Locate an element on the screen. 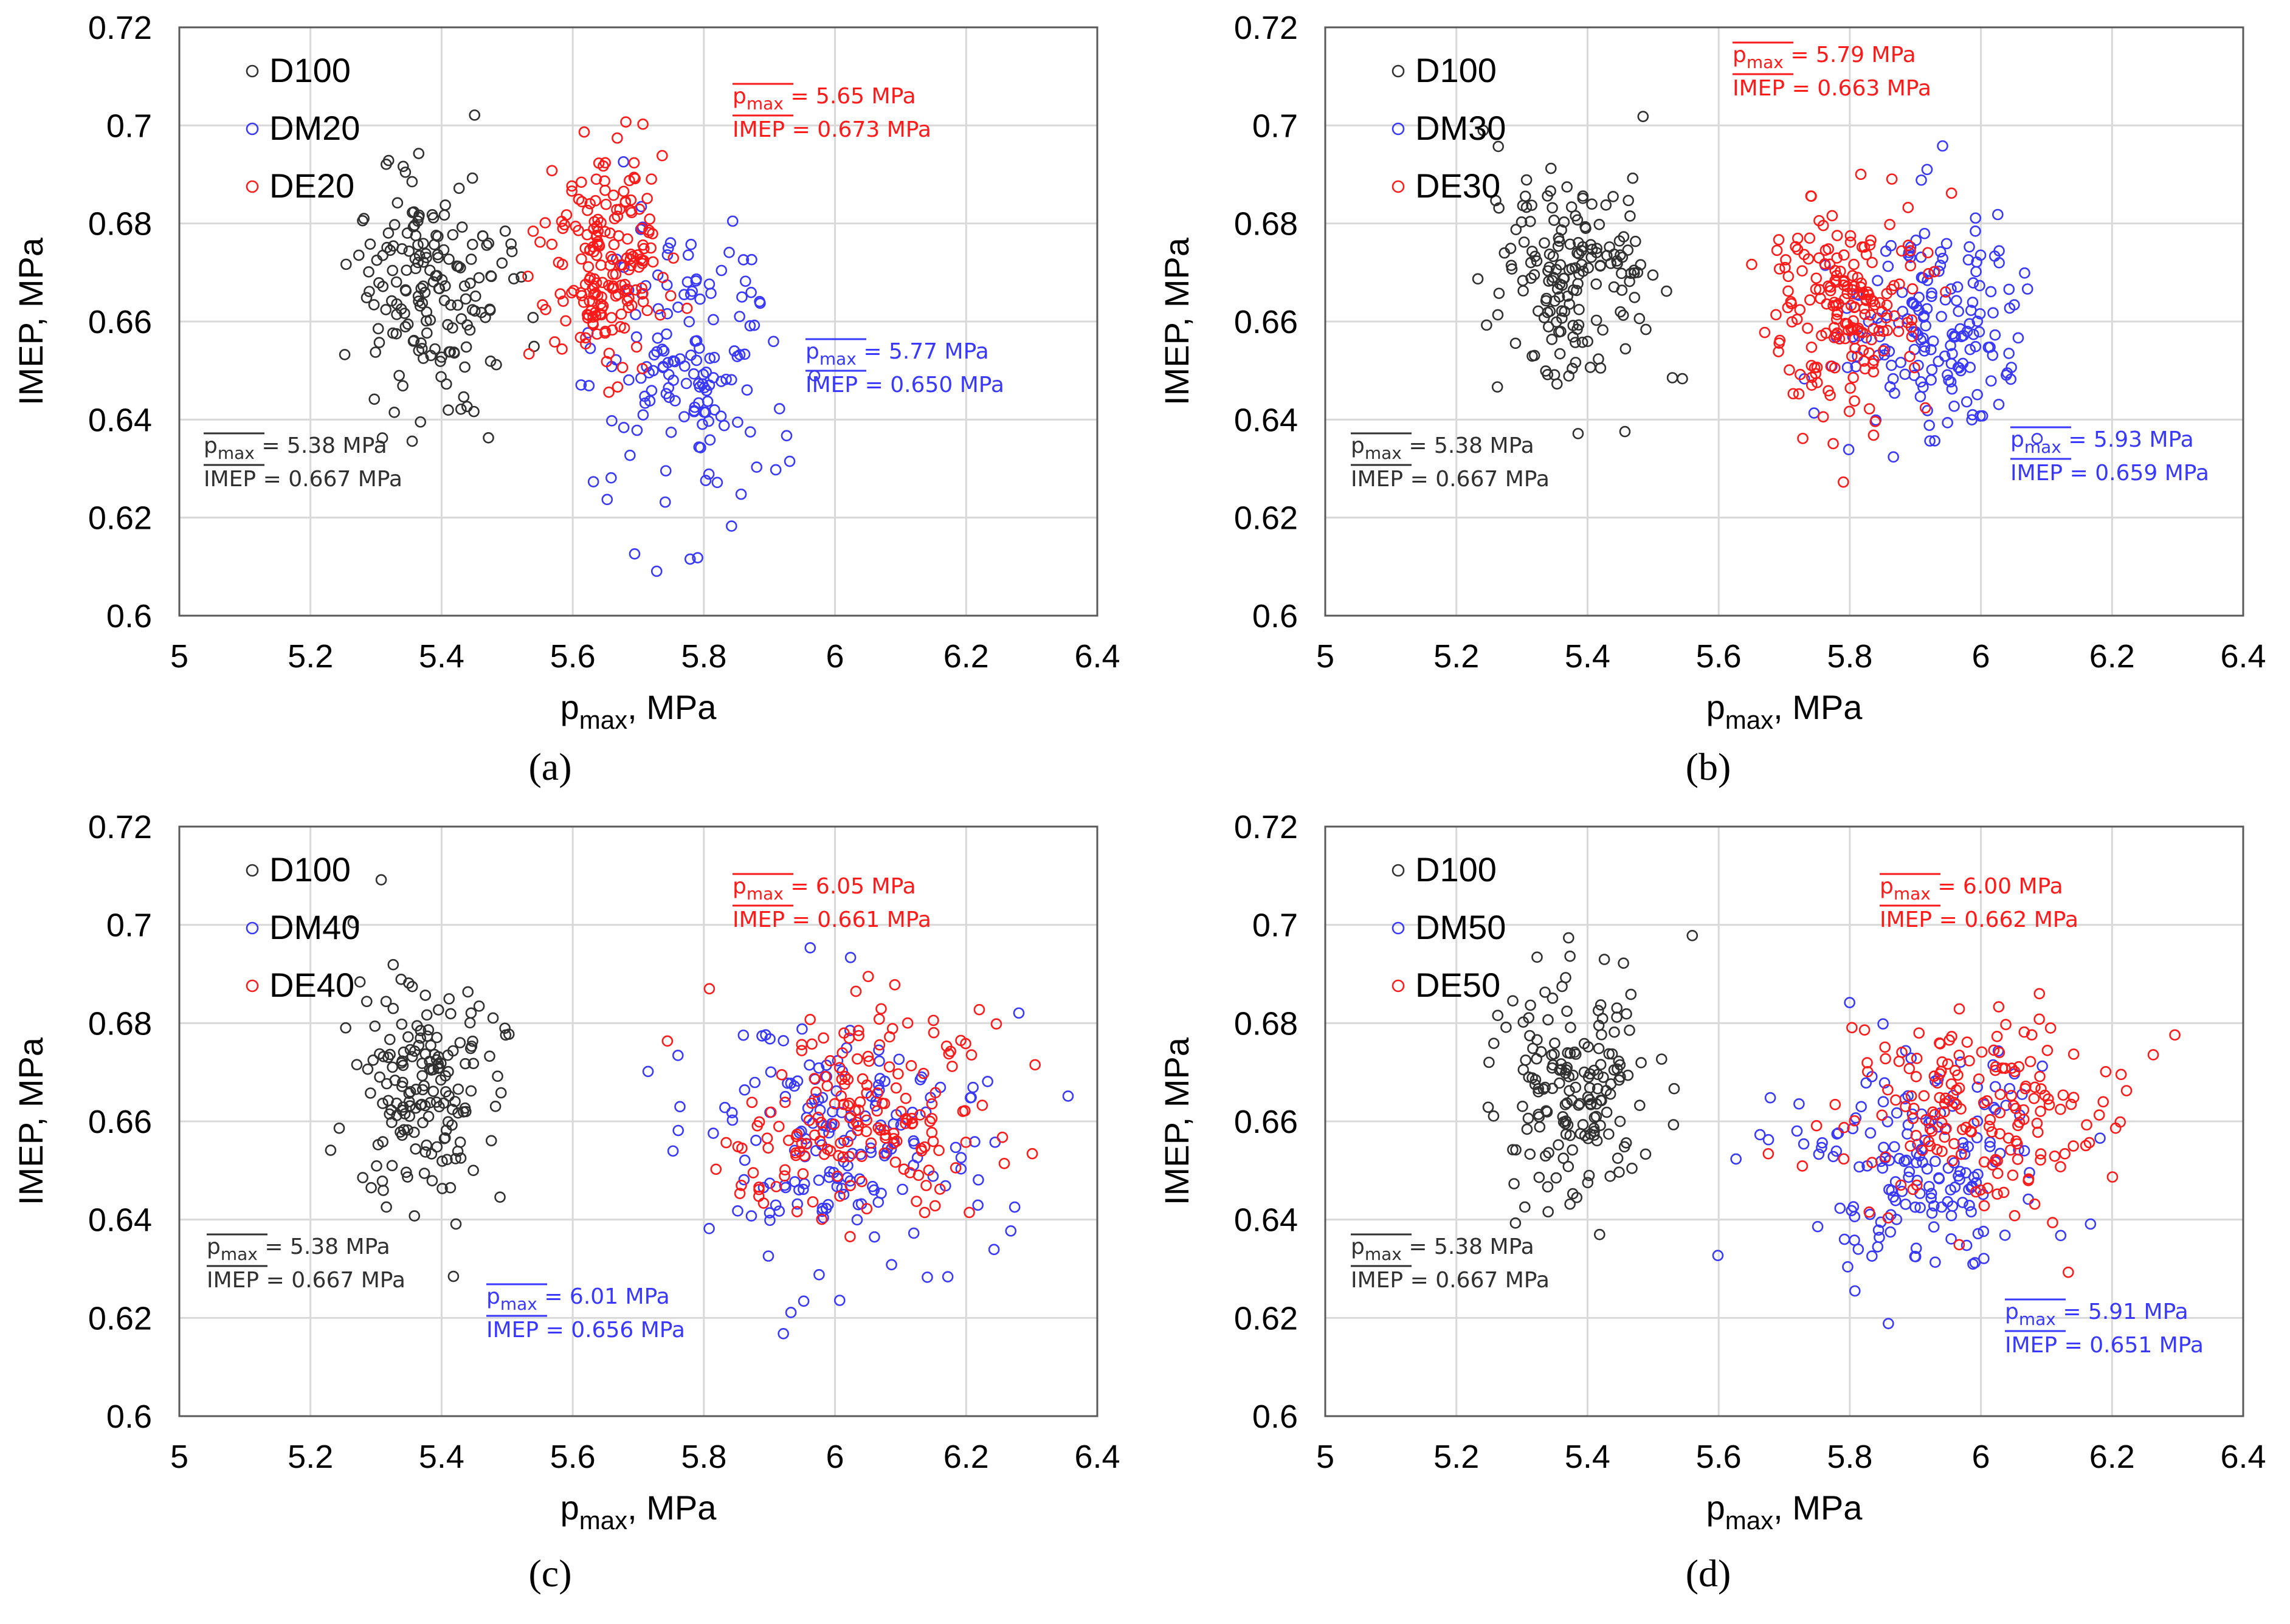 The width and height of the screenshot is (2290, 1624). y-tick-label: 0.72 is located at coordinates (120, 28).